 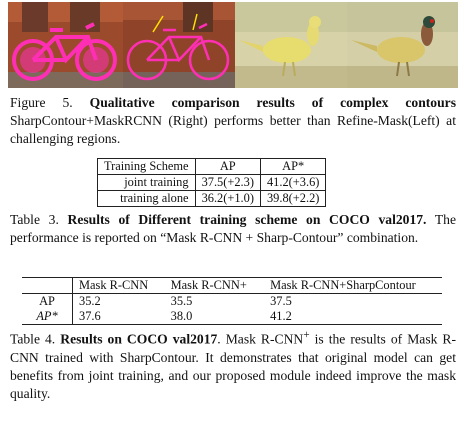 What do you see at coordinates (33, 339) in the screenshot?
I see `table-4-label: Table 4.` at bounding box center [33, 339].